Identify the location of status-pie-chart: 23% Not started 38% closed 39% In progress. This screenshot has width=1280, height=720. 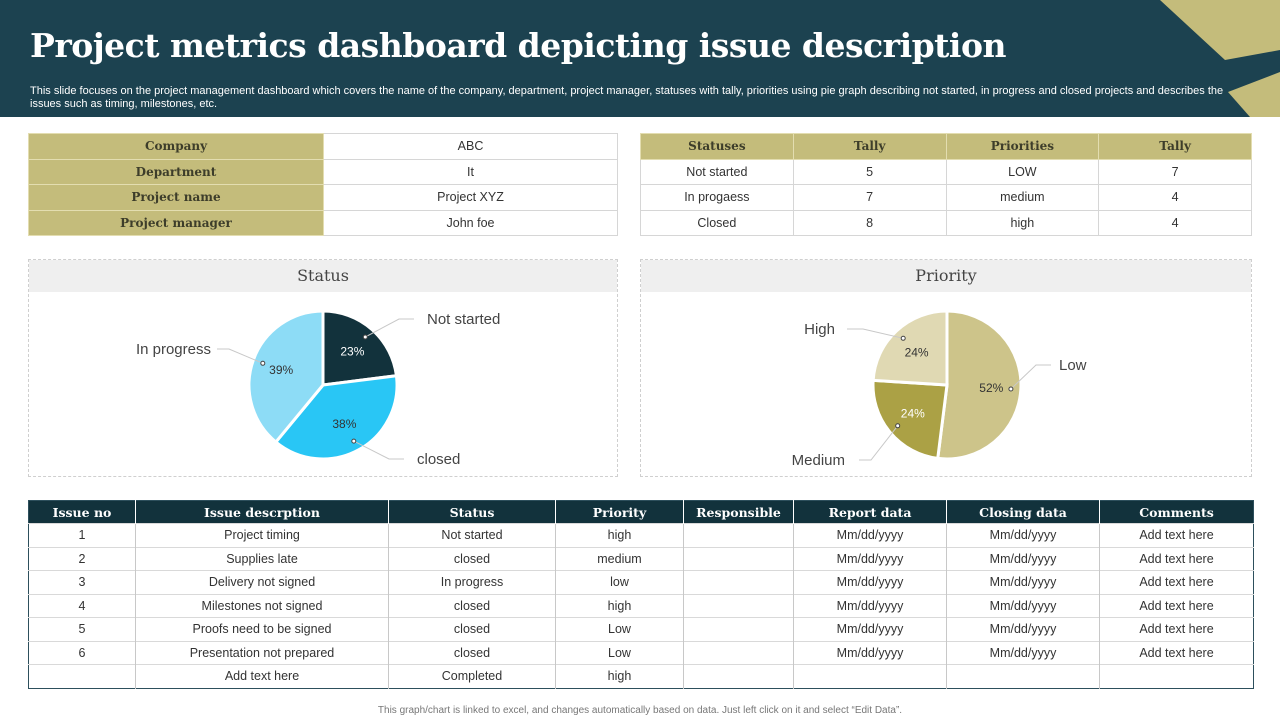
(323, 384).